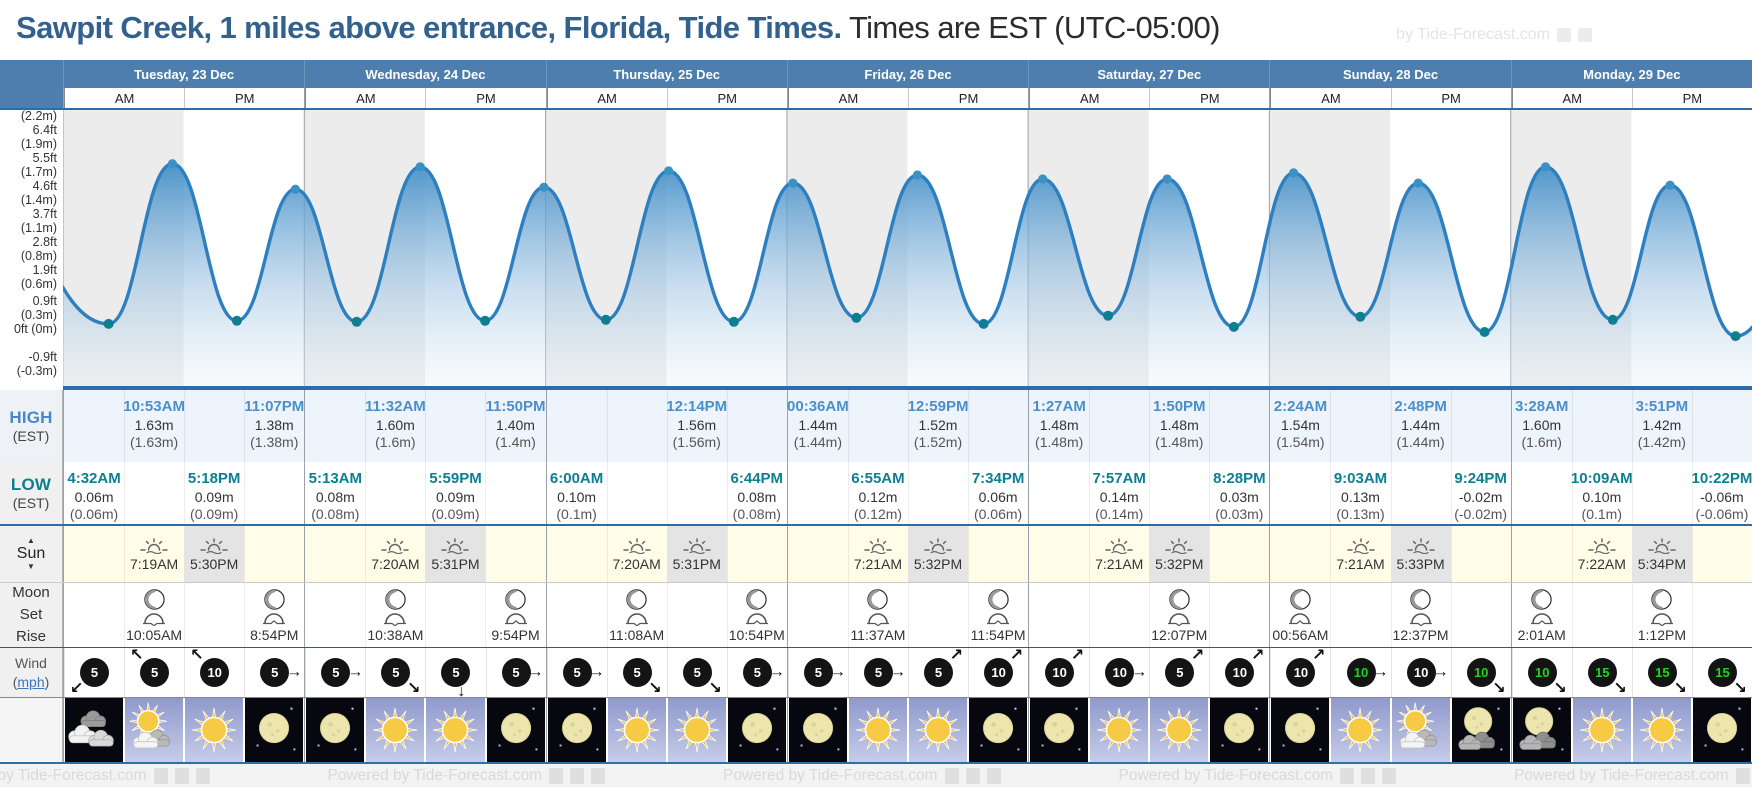 The image size is (1752, 787). What do you see at coordinates (1003, 667) in the screenshot?
I see `wind-speed-icon: 10 ↗` at bounding box center [1003, 667].